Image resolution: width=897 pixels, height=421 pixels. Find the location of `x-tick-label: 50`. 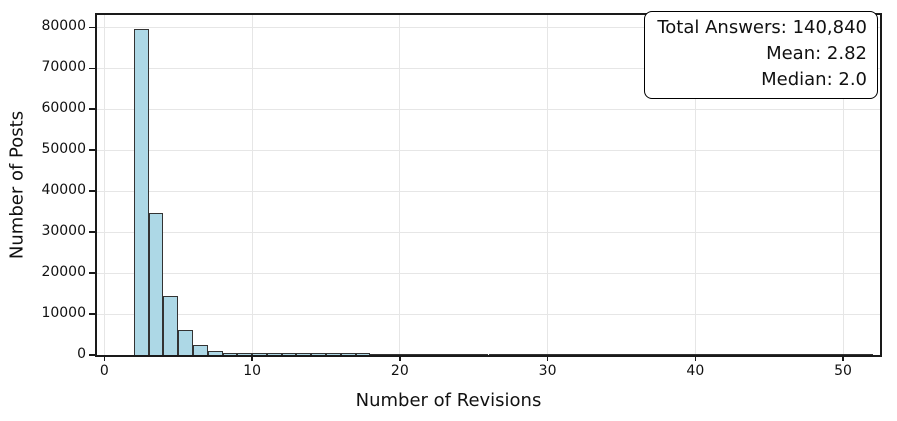

x-tick-label: 50 is located at coordinates (843, 371).